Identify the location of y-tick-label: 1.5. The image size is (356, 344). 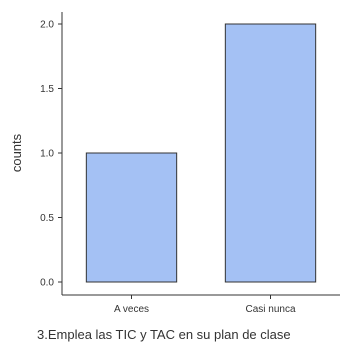
(47, 89).